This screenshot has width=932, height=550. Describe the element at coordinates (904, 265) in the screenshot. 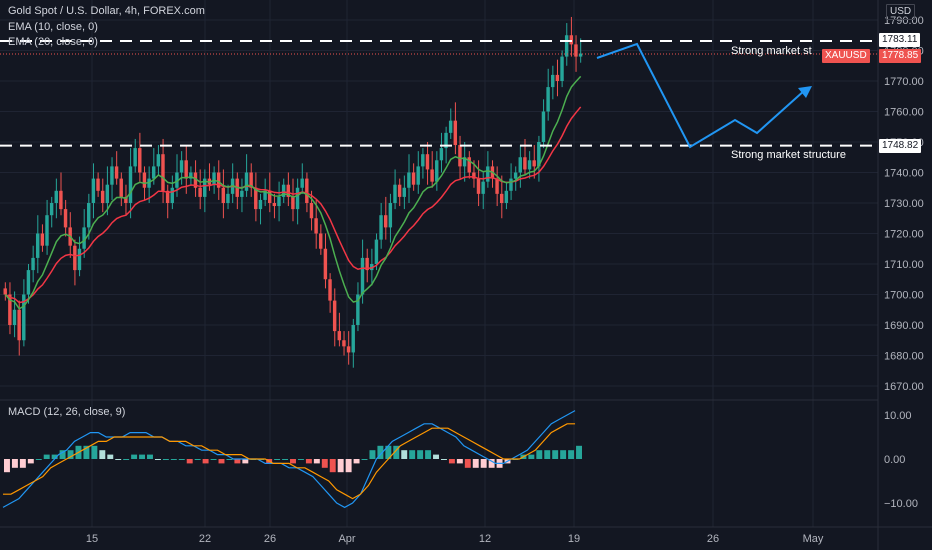

I see `price-tick: 1710.00` at that location.